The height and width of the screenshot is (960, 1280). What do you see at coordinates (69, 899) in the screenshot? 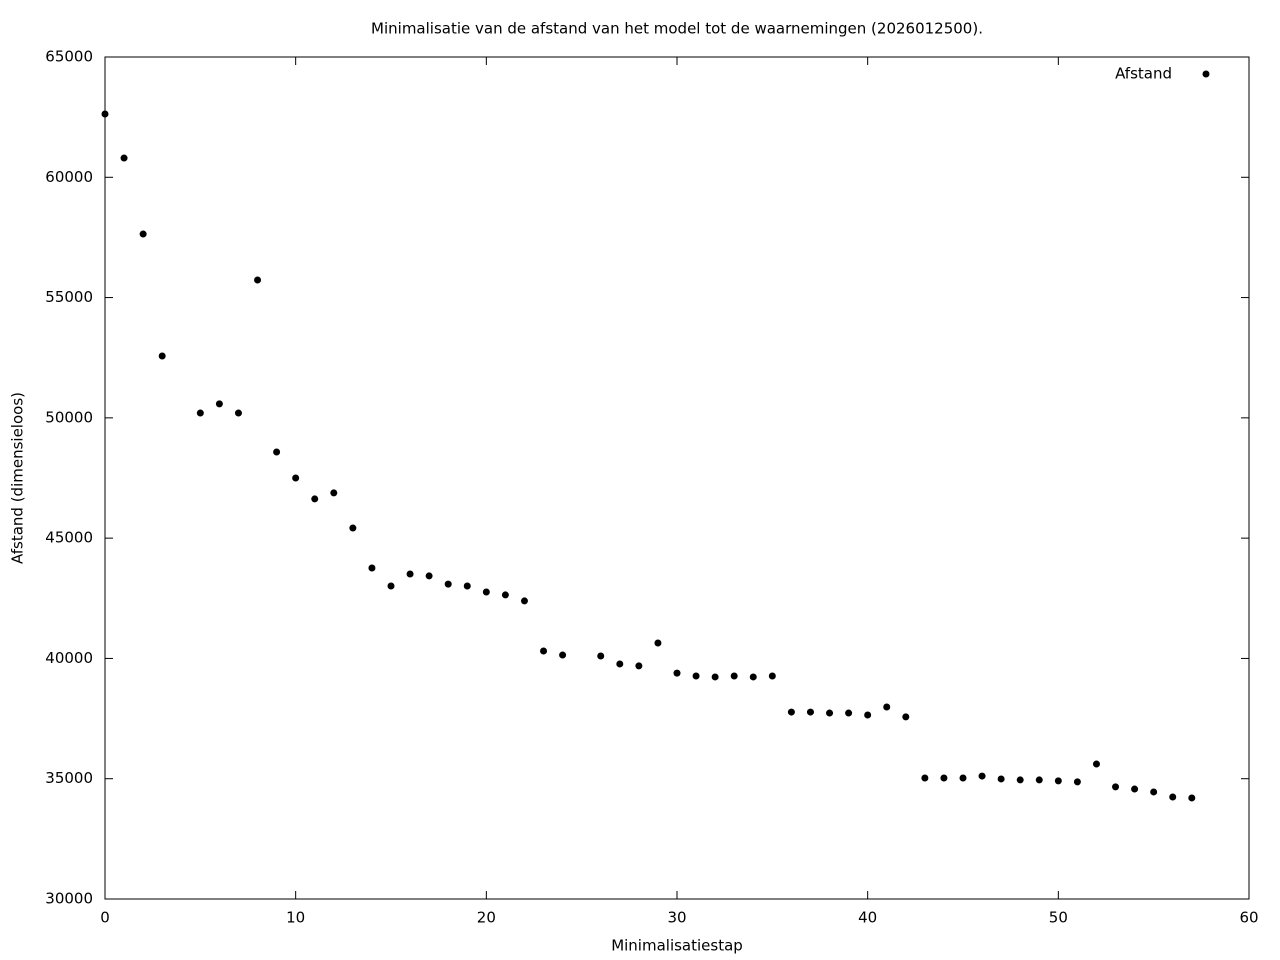
I see `y-tick-label: 30000` at bounding box center [69, 899].